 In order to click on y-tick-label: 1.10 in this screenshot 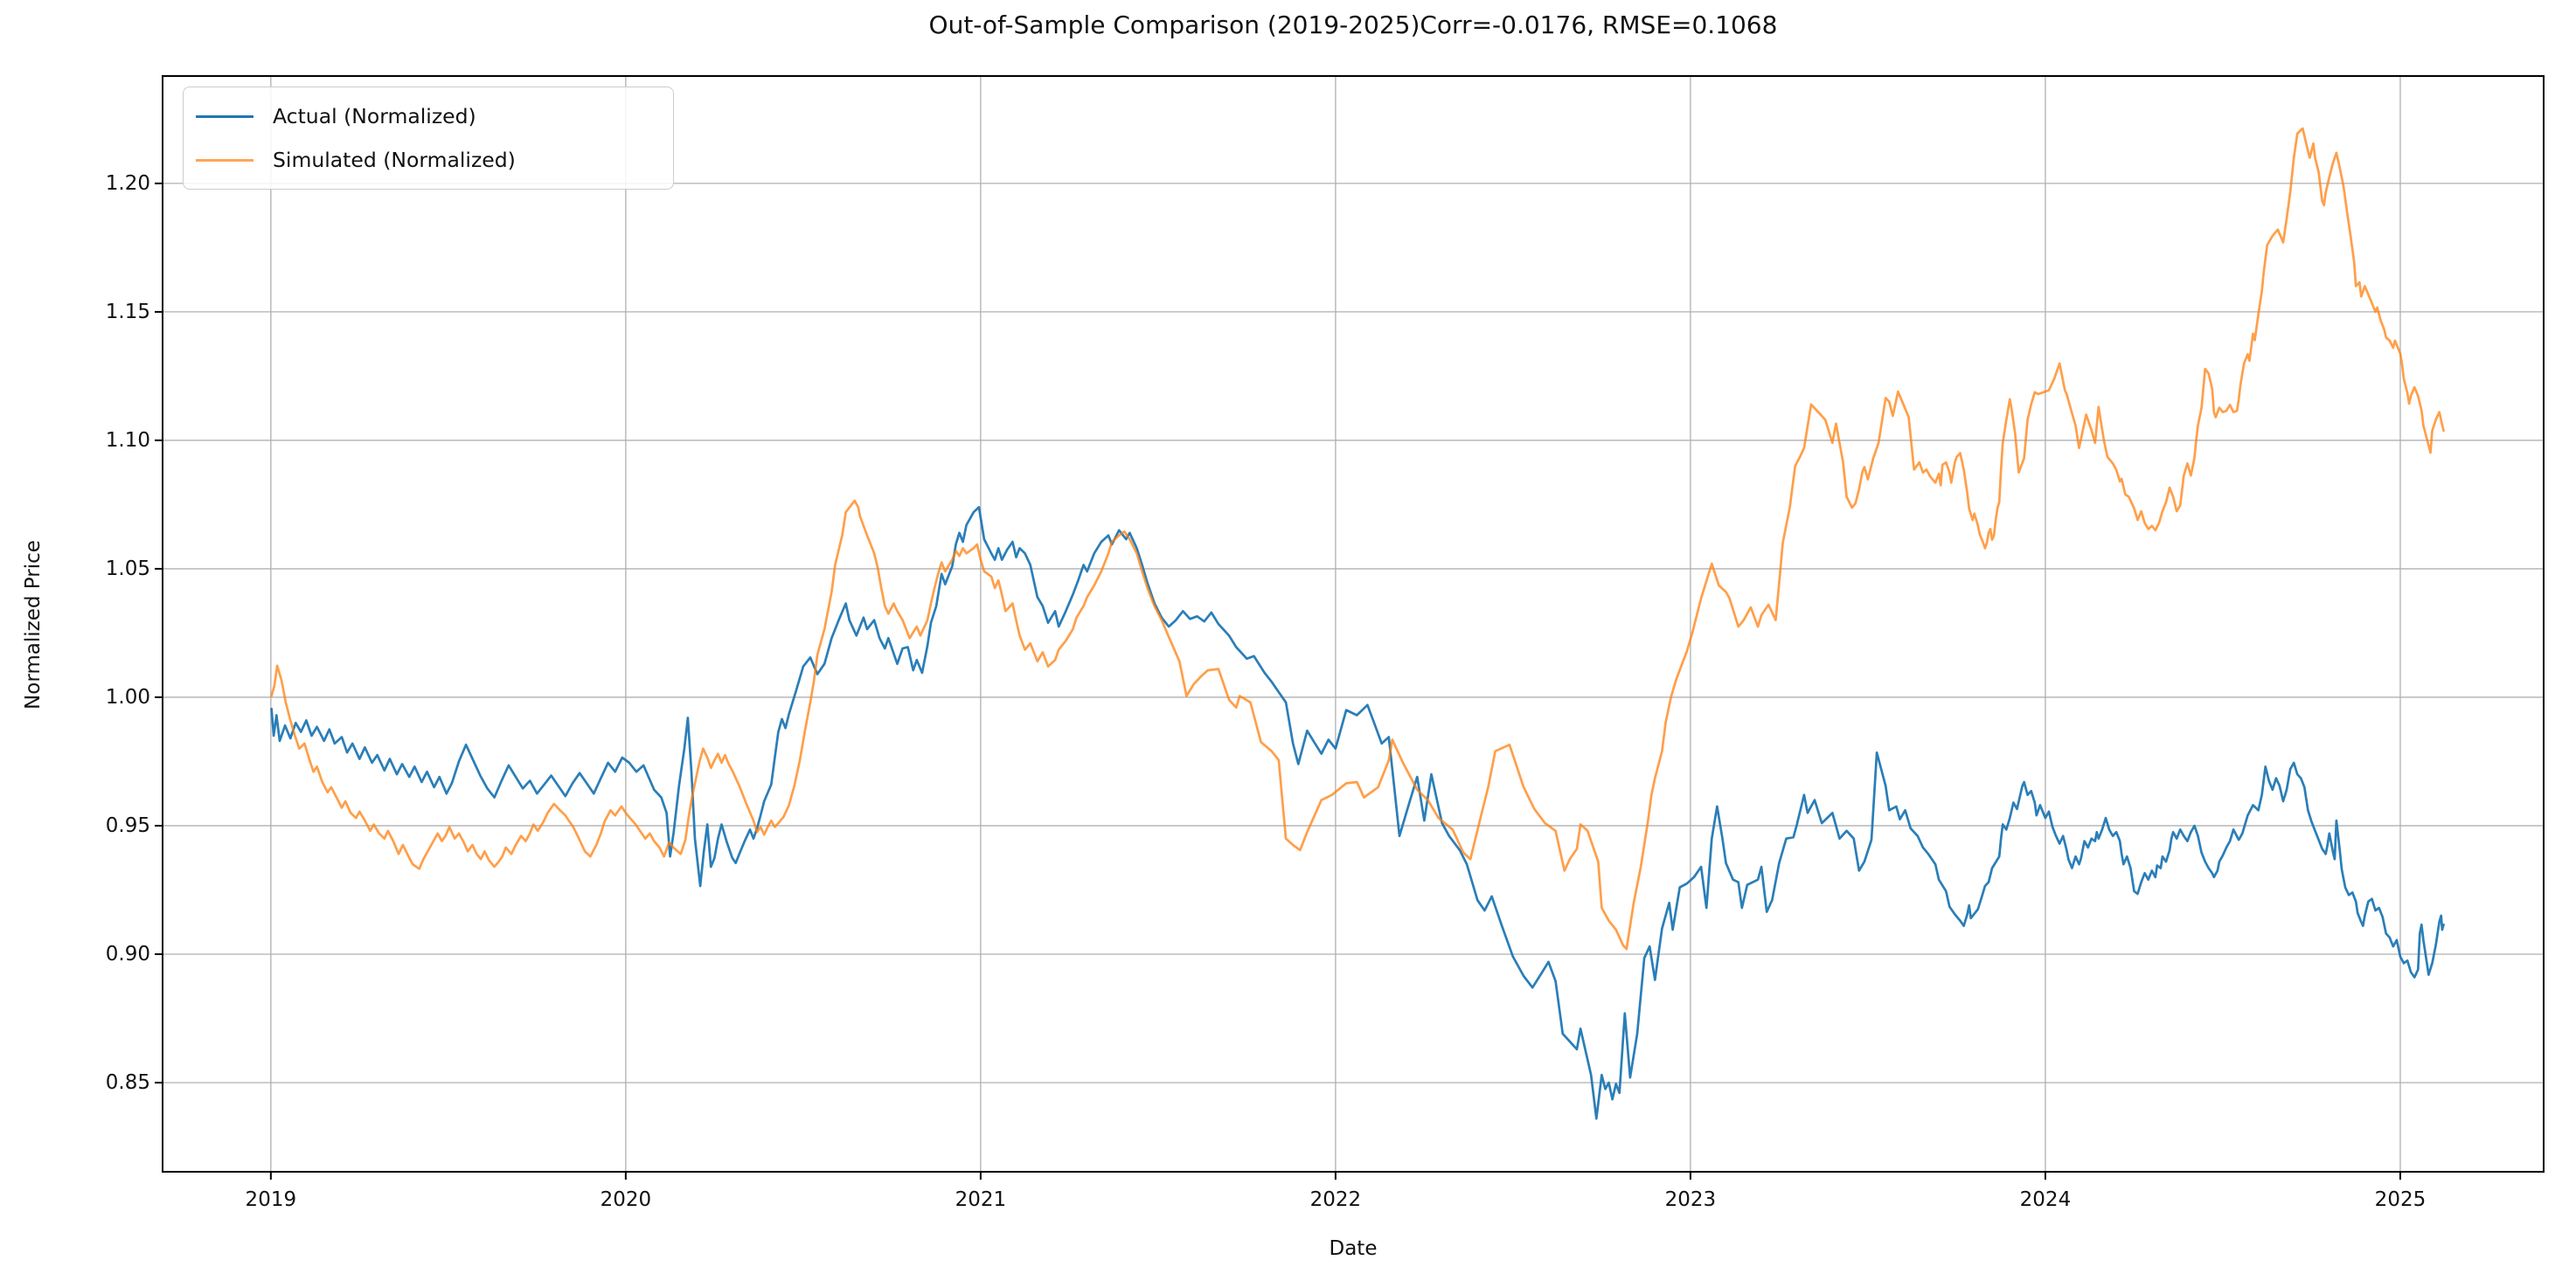, I will do `click(127, 440)`.